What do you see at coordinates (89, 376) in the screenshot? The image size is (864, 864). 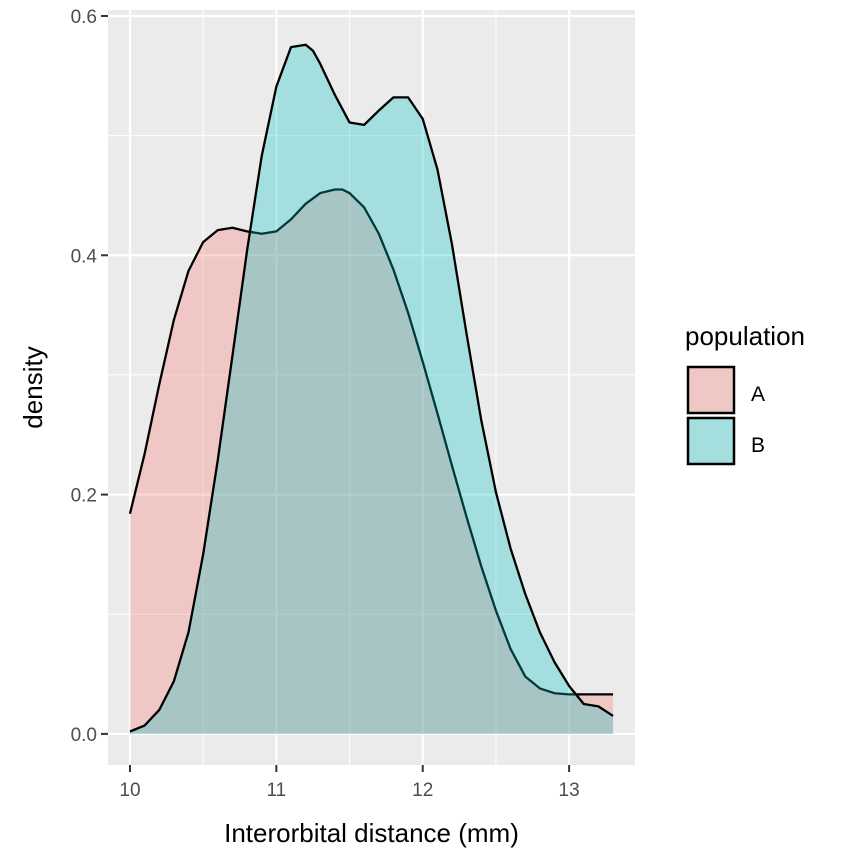 I see `y-axis: 0.0 0.2 0.4 0.6` at bounding box center [89, 376].